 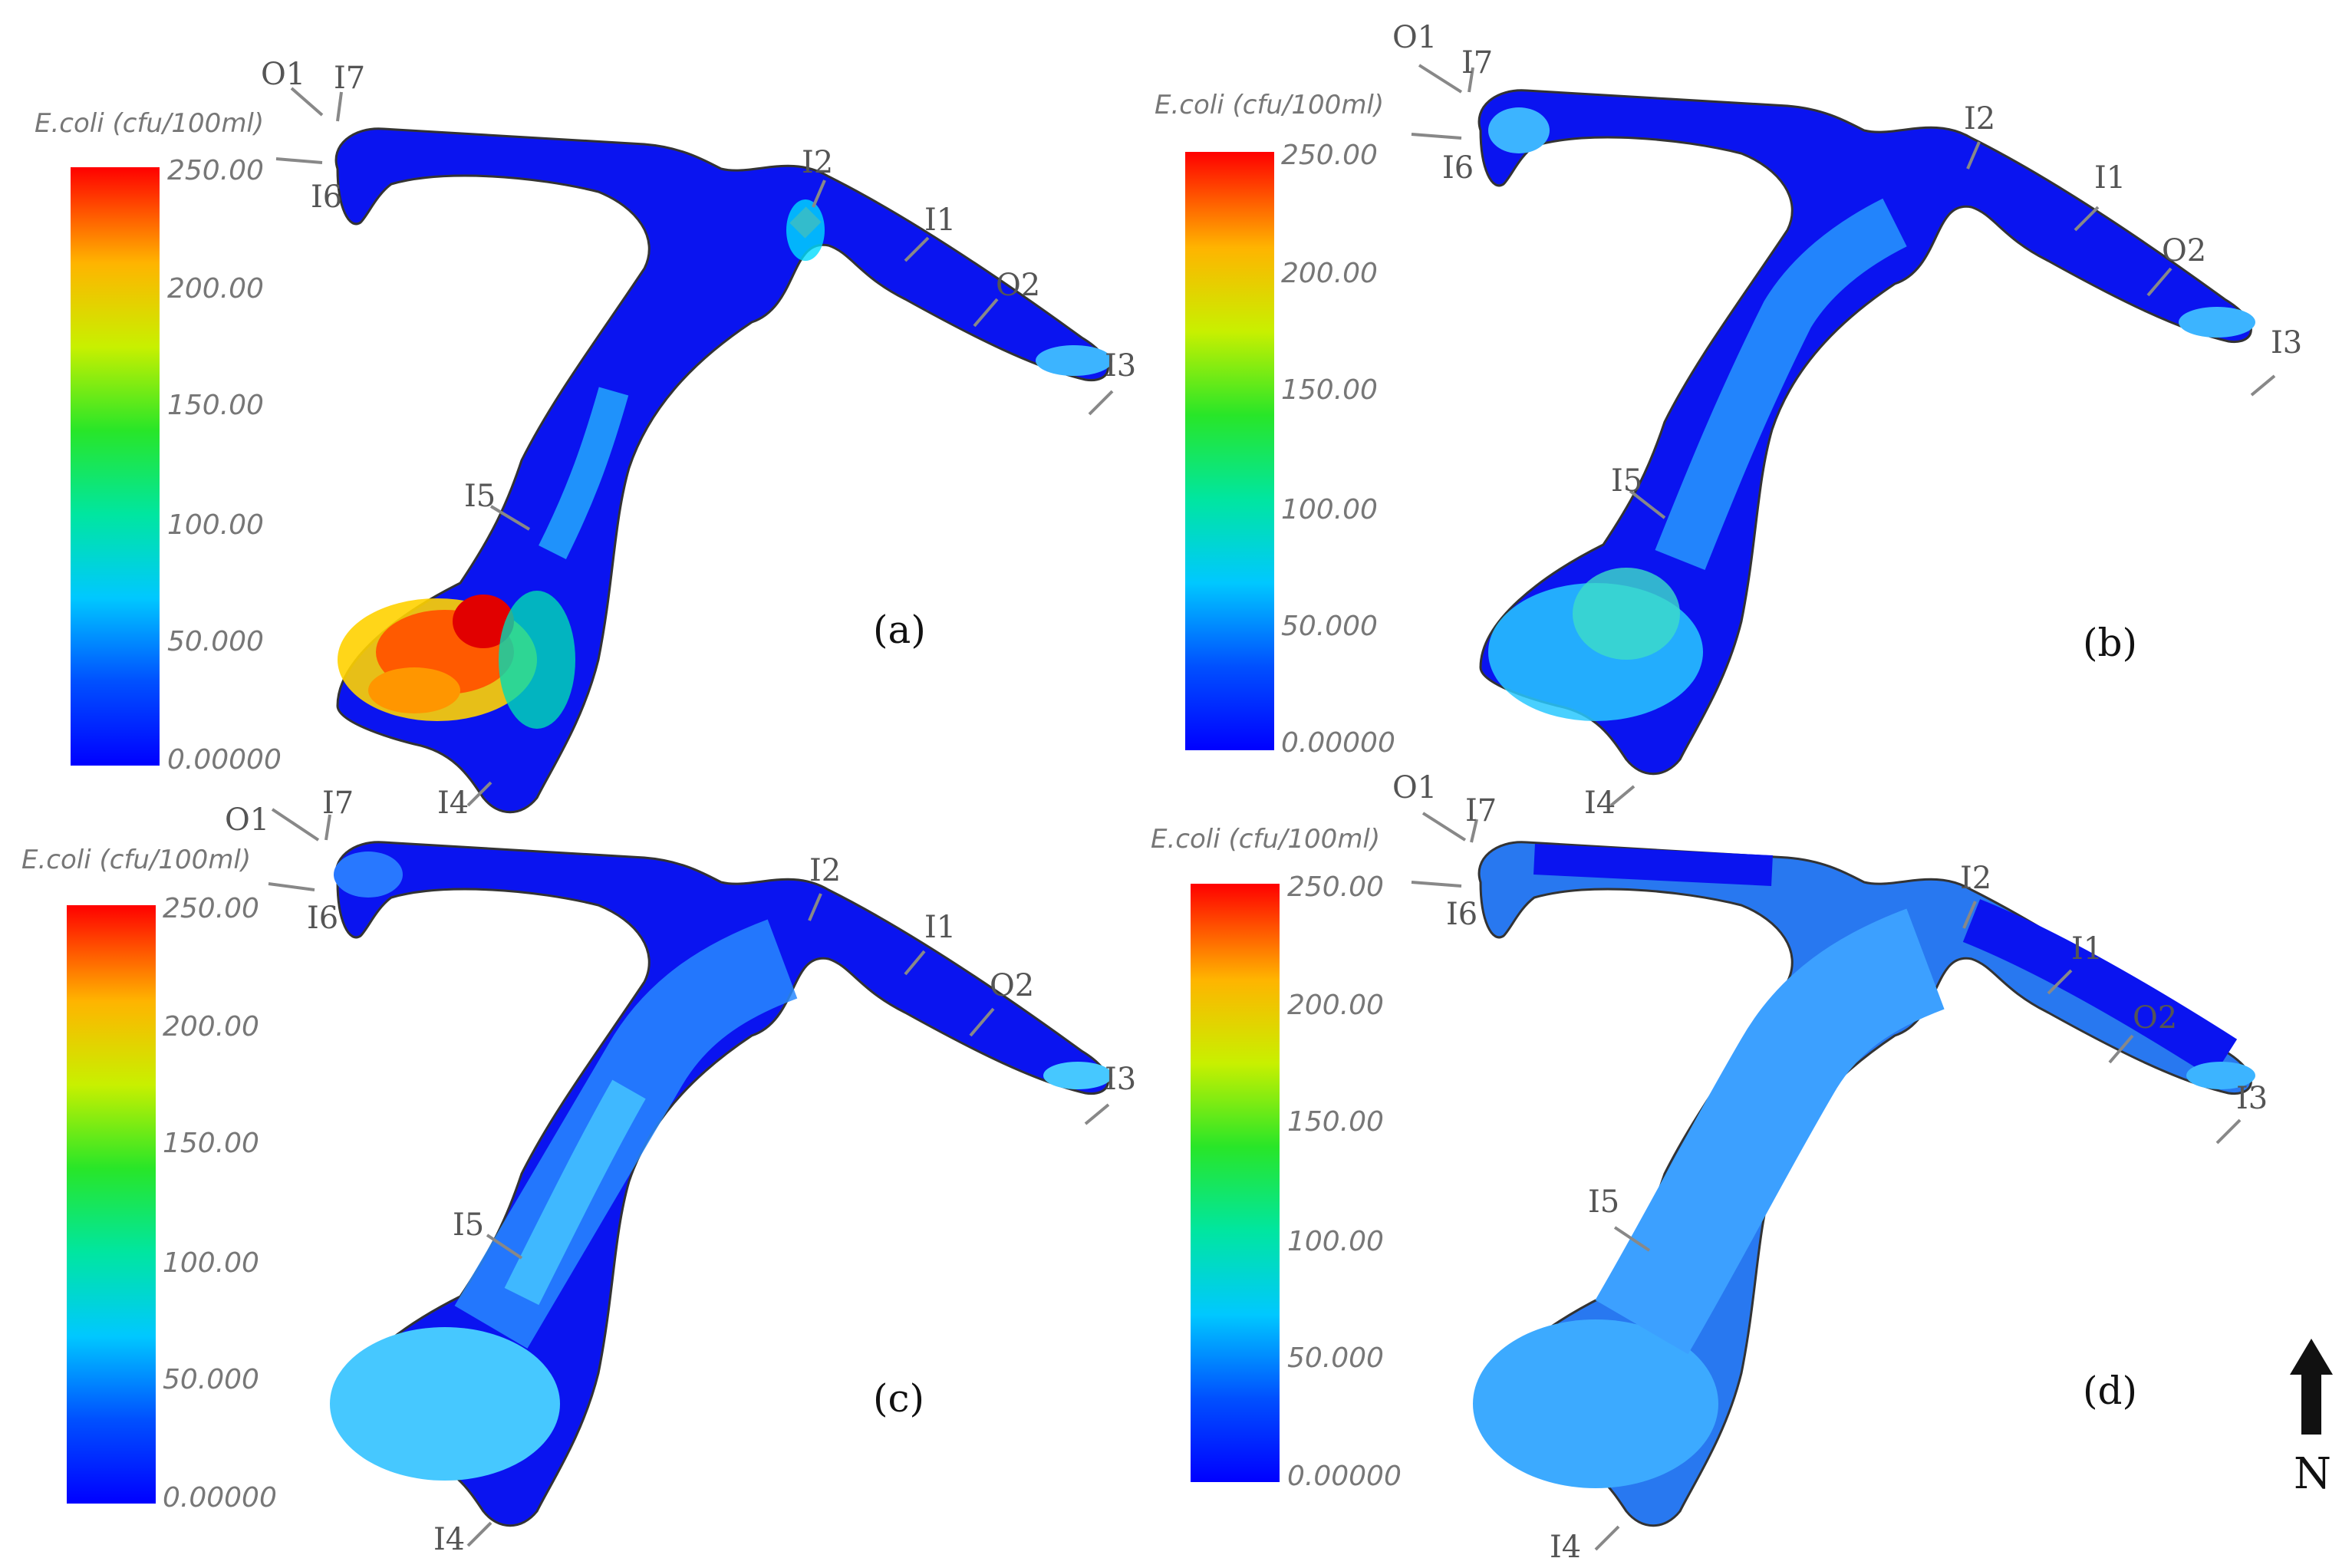 I want to click on north-label: N, so click(x=2312, y=1474).